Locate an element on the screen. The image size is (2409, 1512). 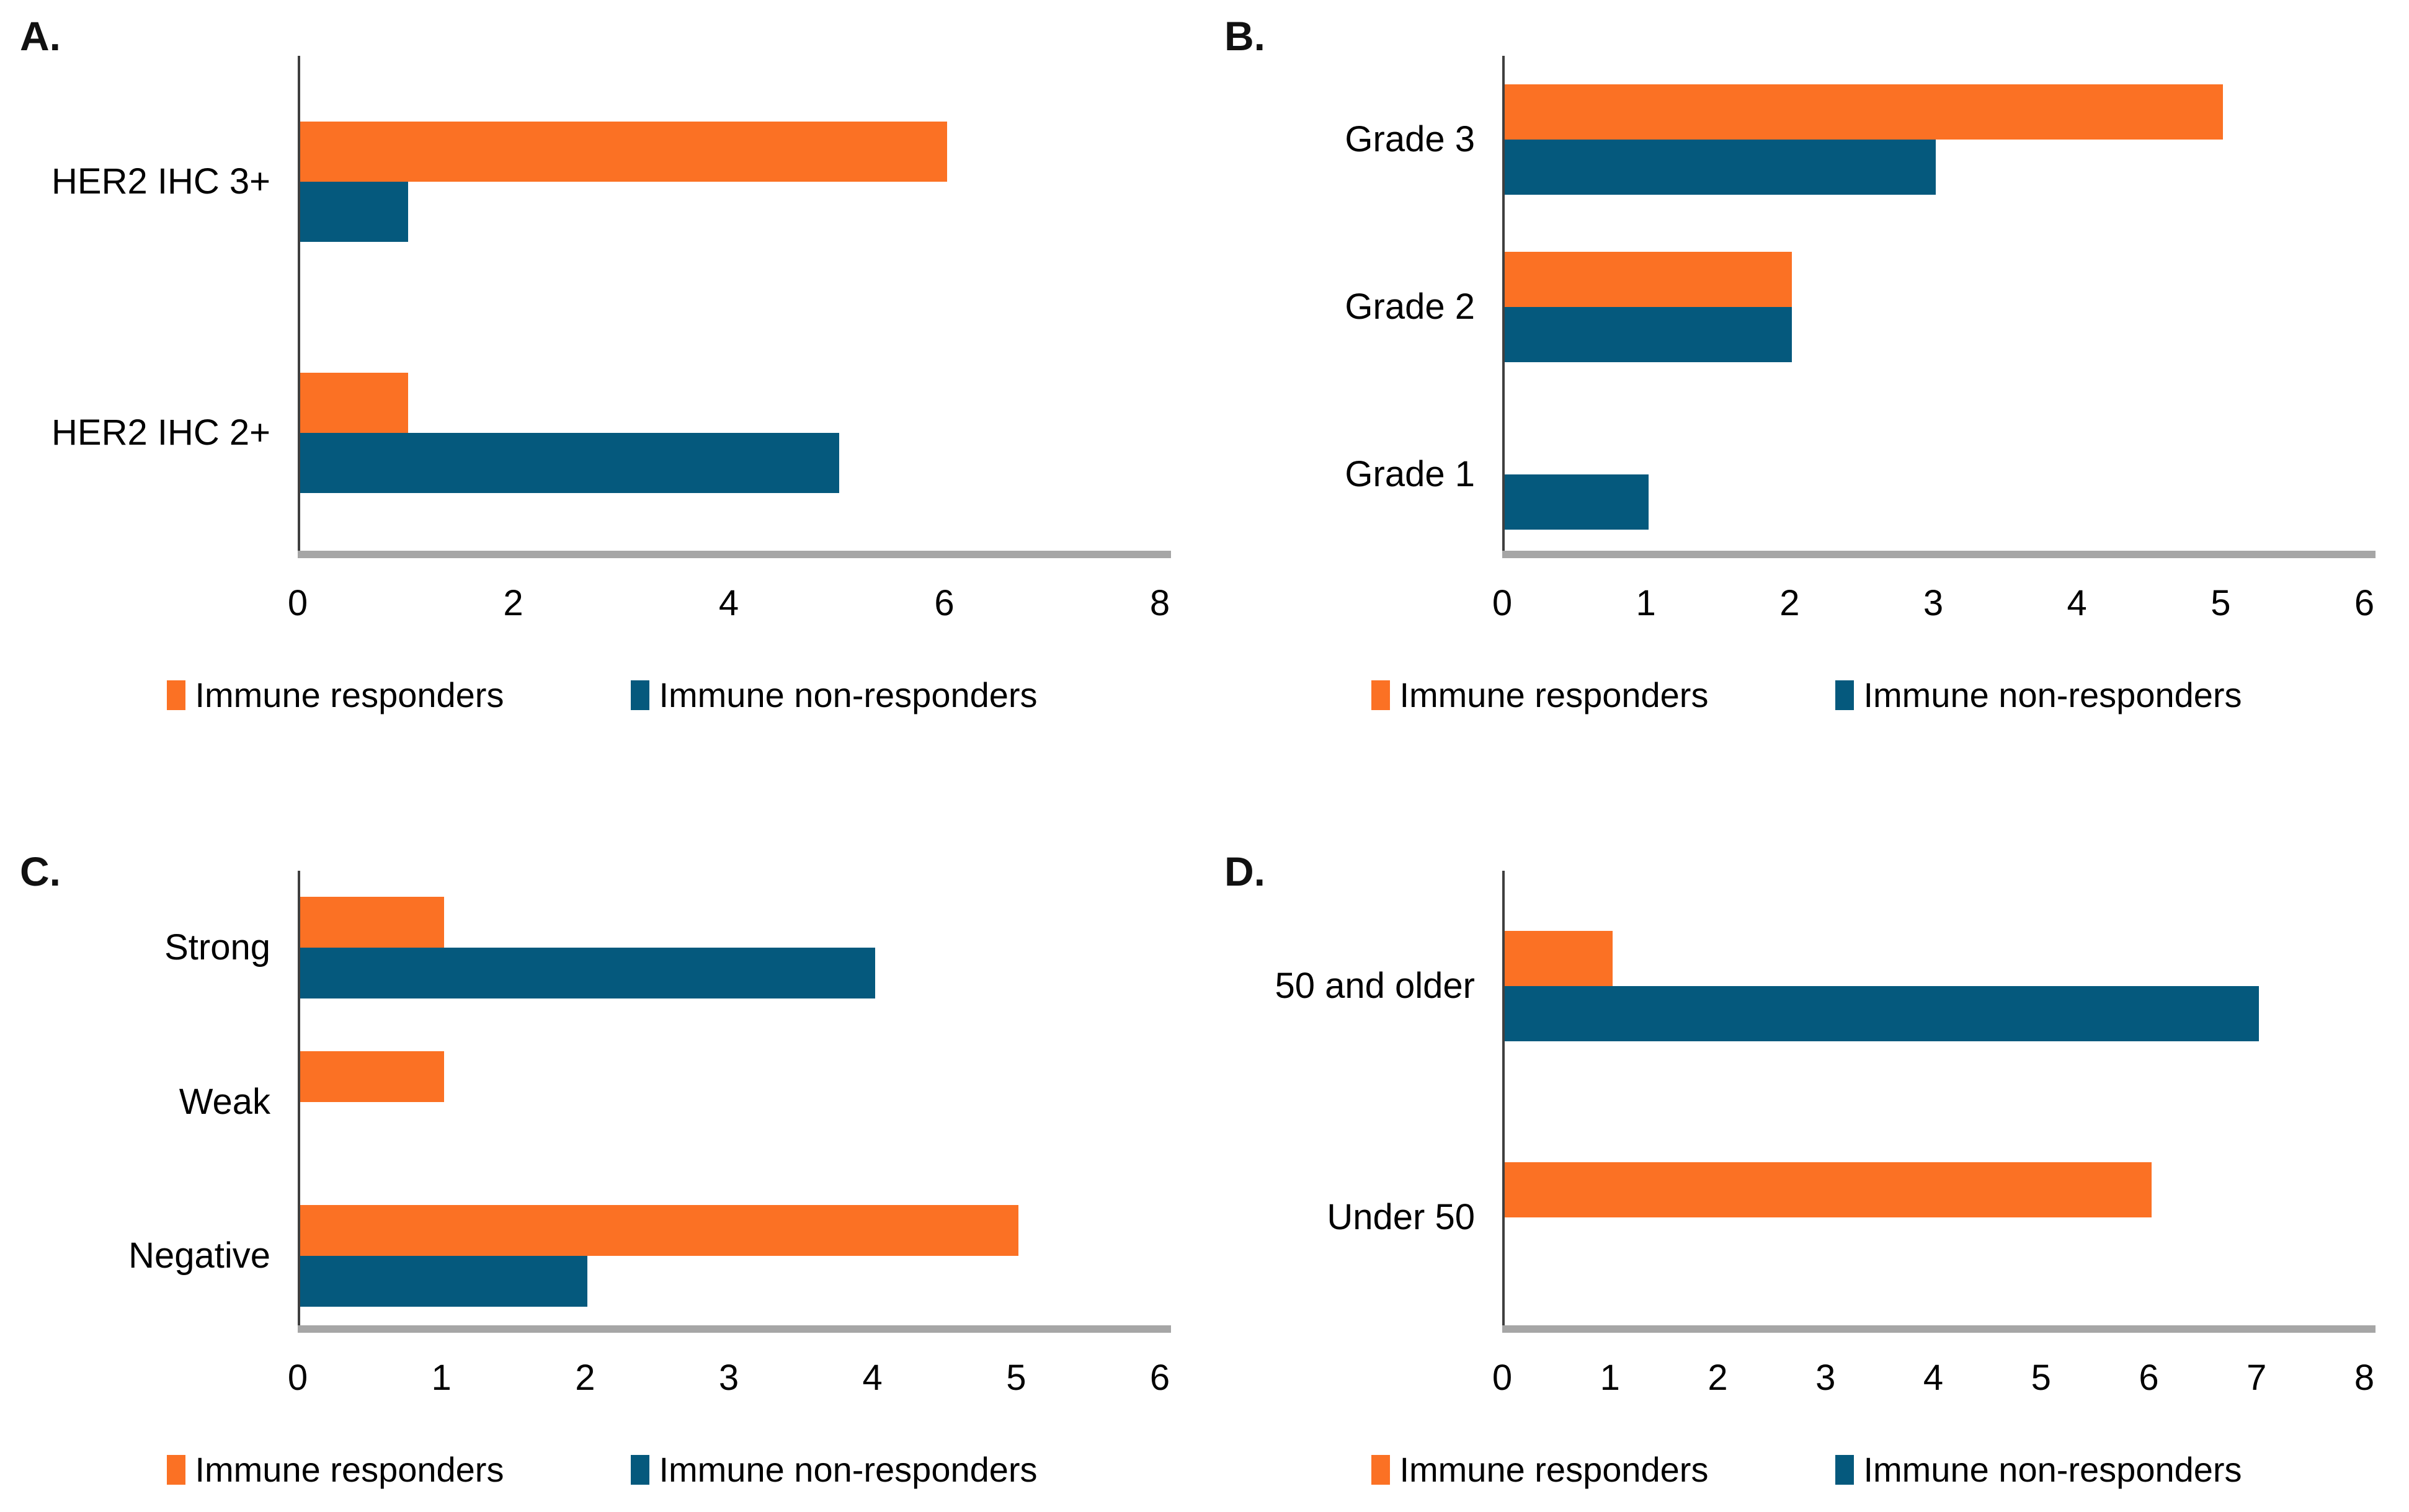
category-label: Weak is located at coordinates (224, 1101).